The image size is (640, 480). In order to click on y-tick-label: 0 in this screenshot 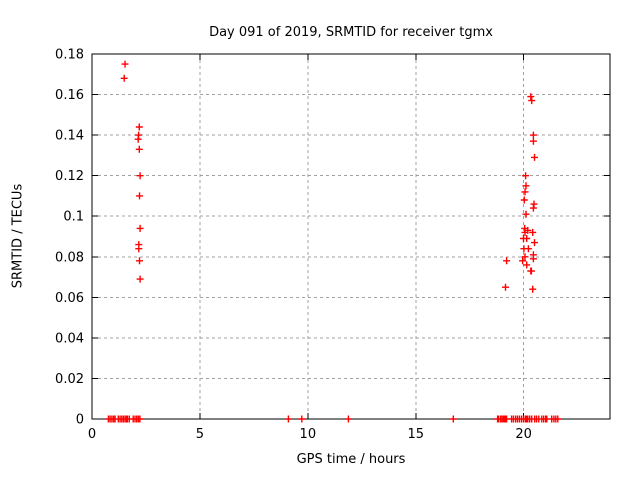, I will do `click(80, 420)`.